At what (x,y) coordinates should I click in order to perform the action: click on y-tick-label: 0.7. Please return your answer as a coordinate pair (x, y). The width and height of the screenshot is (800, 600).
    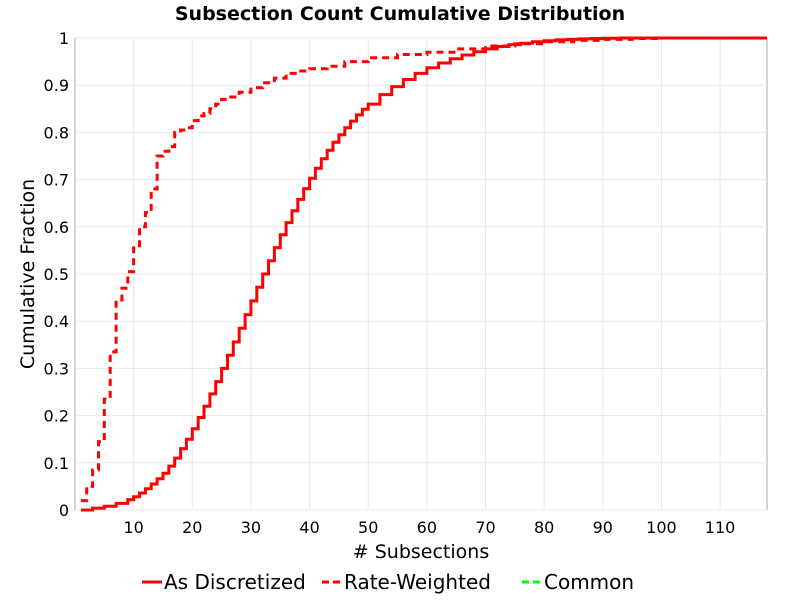
    Looking at the image, I should click on (56, 180).